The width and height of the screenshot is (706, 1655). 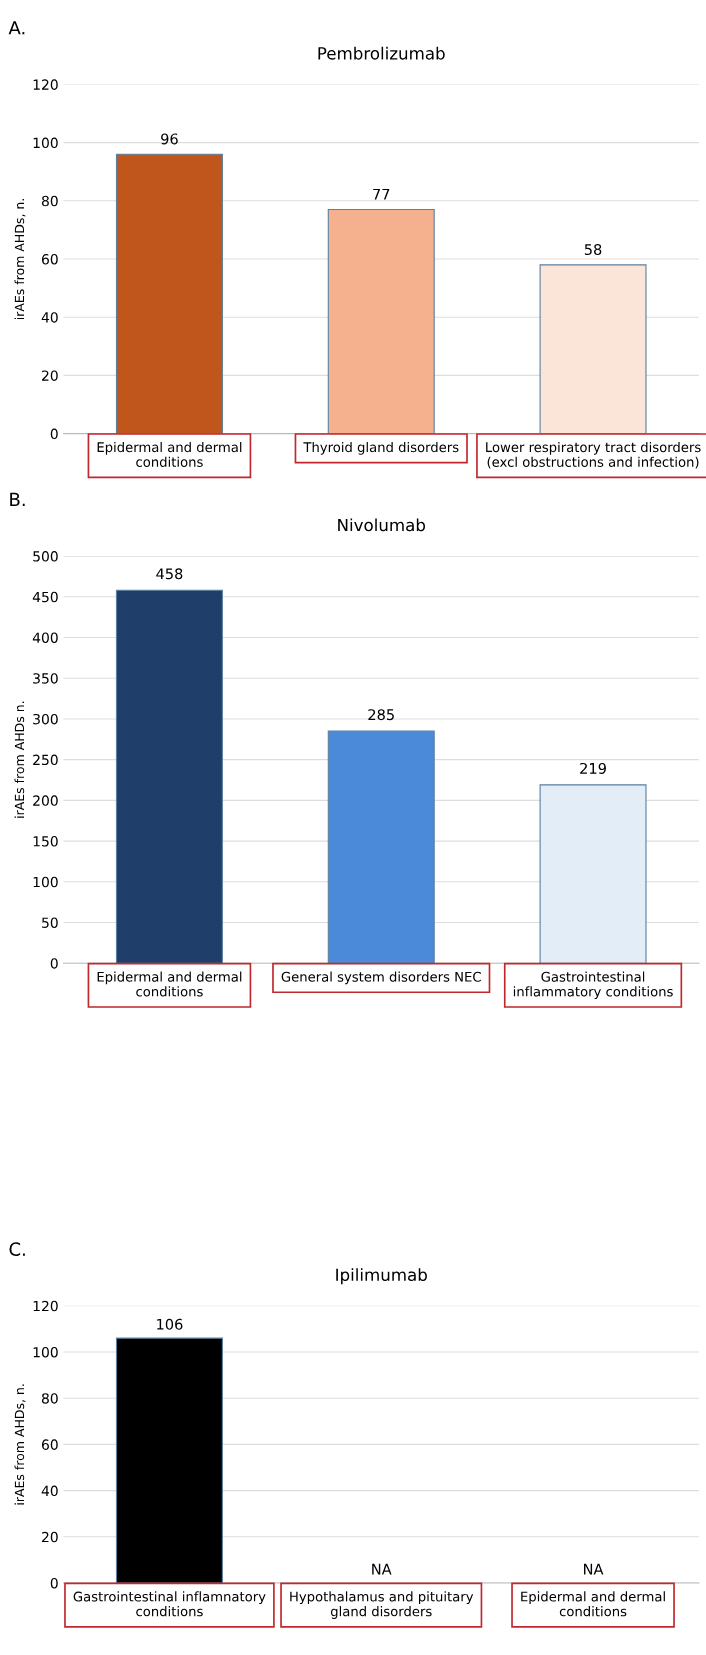 I want to click on x-tick-label: General system disorders NEC, so click(x=381, y=978).